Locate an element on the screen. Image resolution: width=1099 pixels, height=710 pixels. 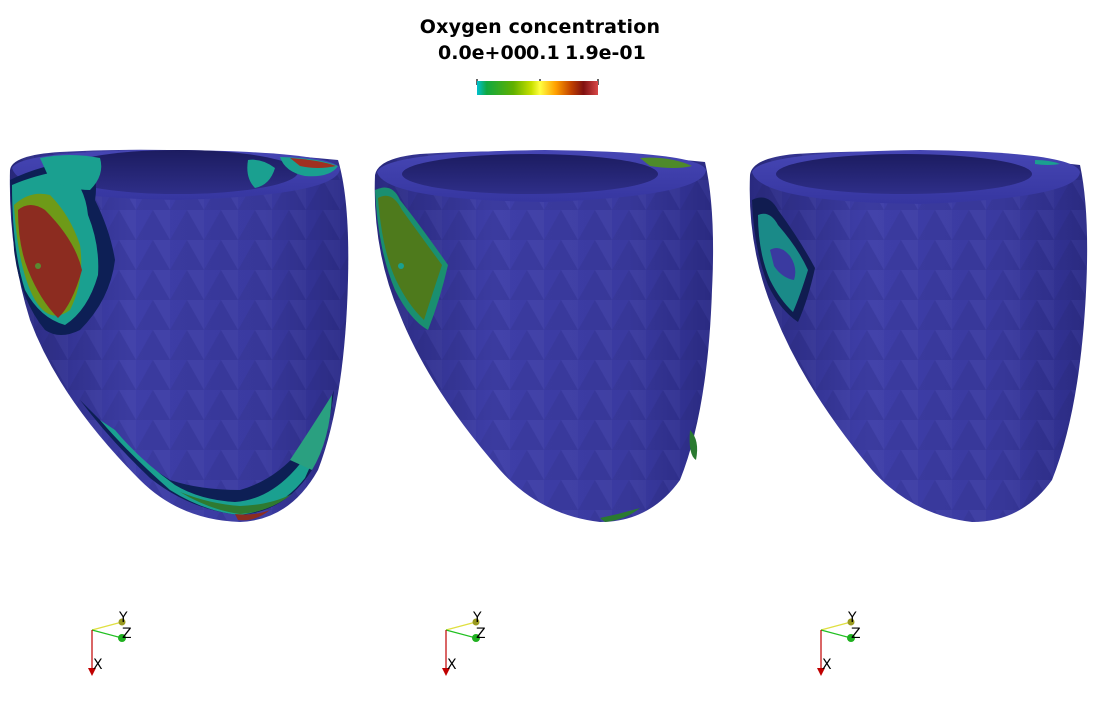
orientation-axes-3: Y Z X is located at coordinates (839, 643).